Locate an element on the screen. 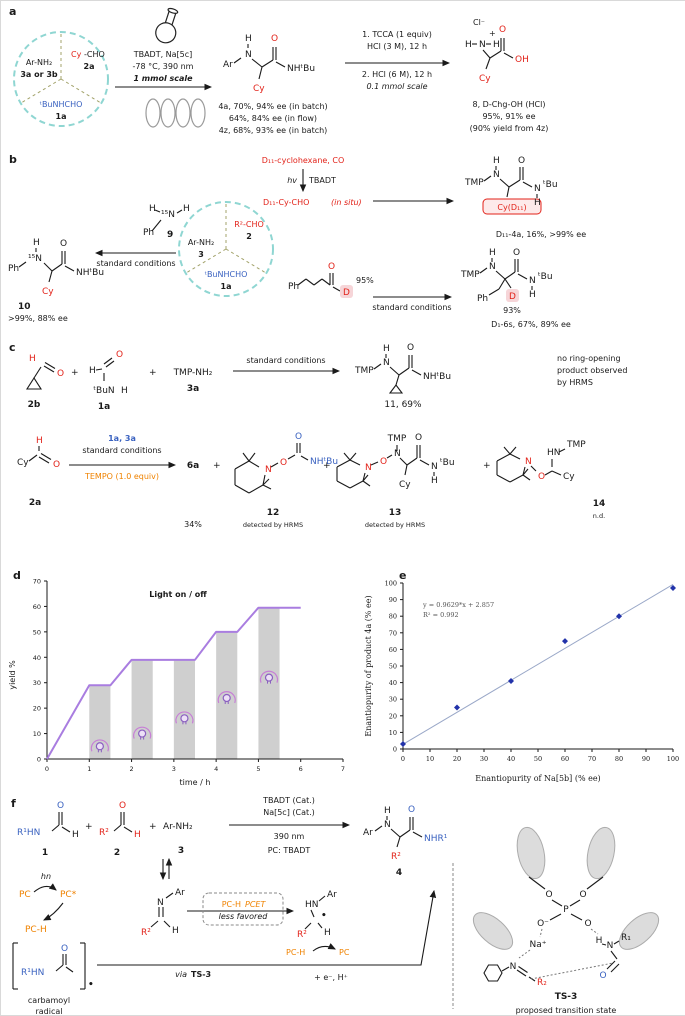 The image size is (685, 1016). x-tick-label: 2 is located at coordinates (132, 769).